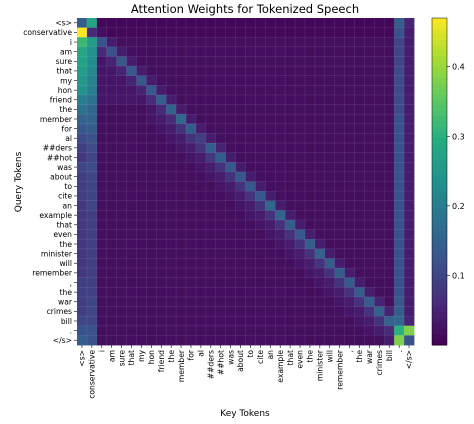 The width and height of the screenshot is (474, 424). What do you see at coordinates (57, 148) in the screenshot?
I see `y-tick-label: ##ders` at bounding box center [57, 148].